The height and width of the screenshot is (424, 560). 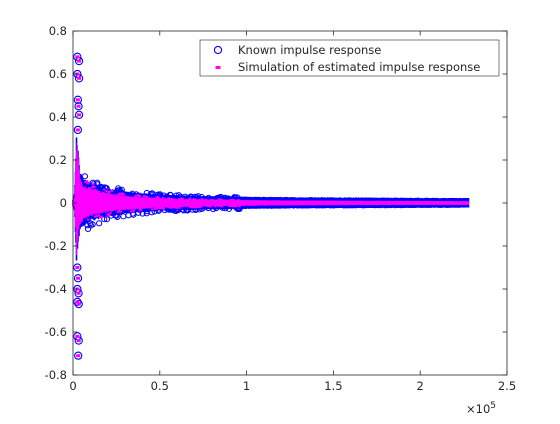 I want to click on x-exponent-power: 5, so click(x=493, y=406).